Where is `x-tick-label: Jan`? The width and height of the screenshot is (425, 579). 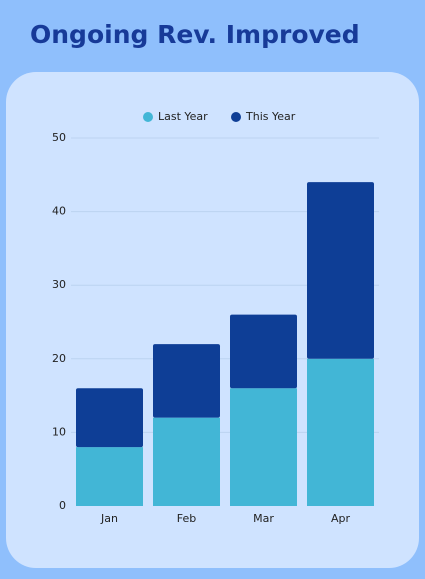 x-tick-label: Jan is located at coordinates (109, 518).